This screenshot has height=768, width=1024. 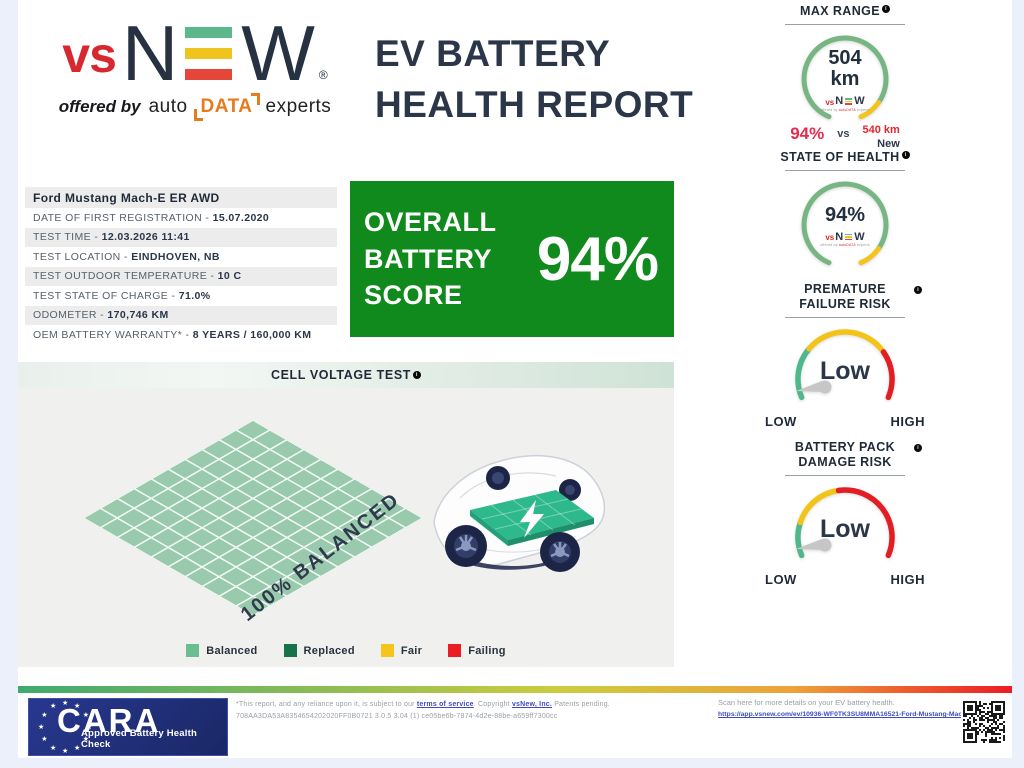 I want to click on new-range-value: 540 km, so click(x=881, y=130).